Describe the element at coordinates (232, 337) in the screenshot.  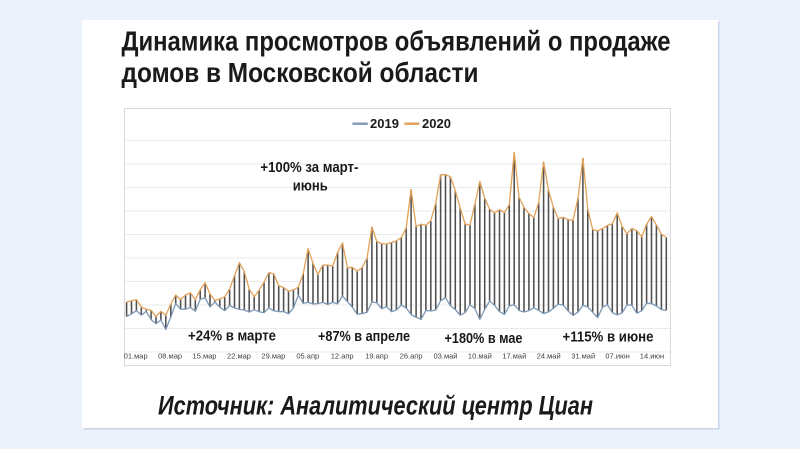
I see `svg-text: +24% в марте` at that location.